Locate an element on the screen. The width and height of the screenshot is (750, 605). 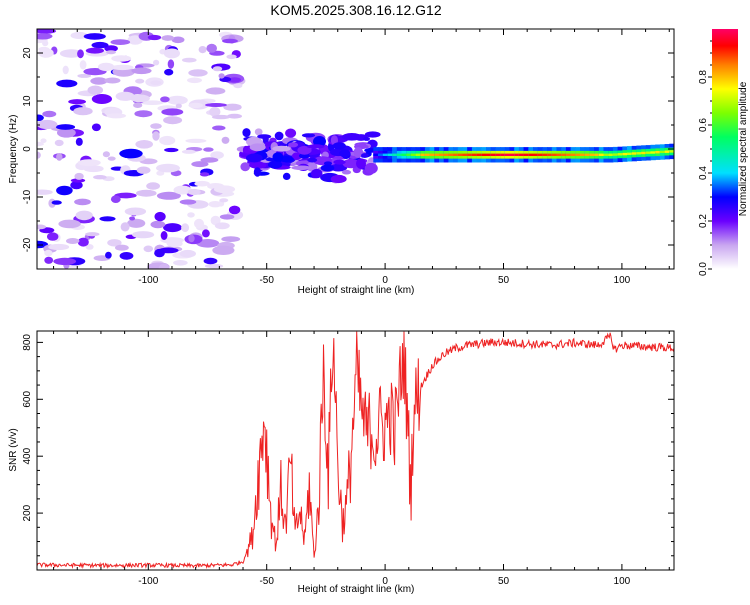
spectrogram-x-tick-label: 50 is located at coordinates (504, 280).